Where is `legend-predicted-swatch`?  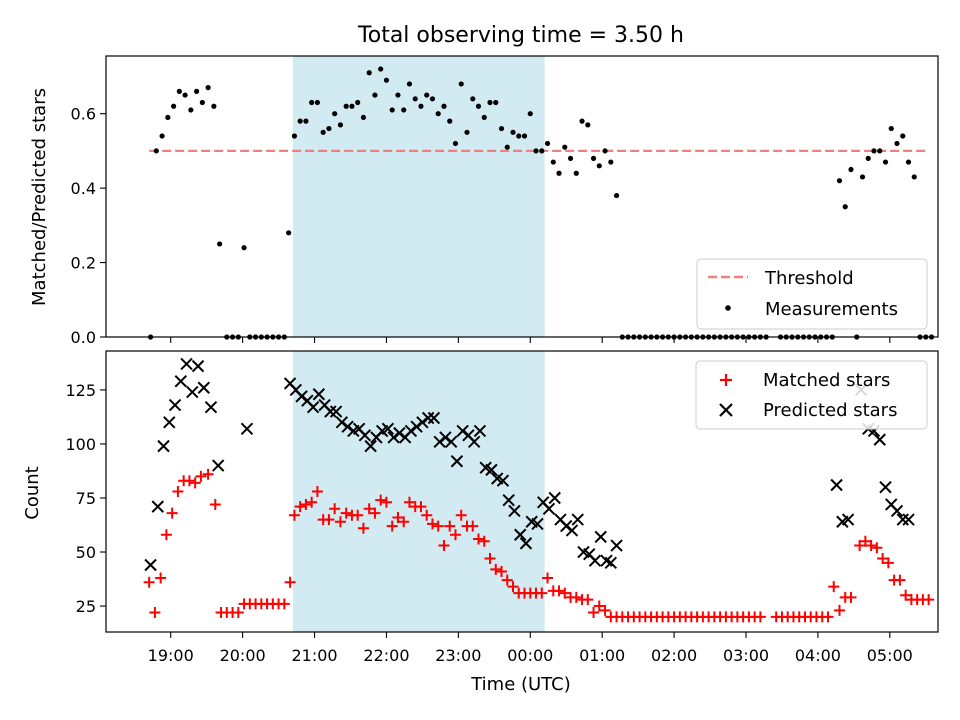
legend-predicted-swatch is located at coordinates (726, 410).